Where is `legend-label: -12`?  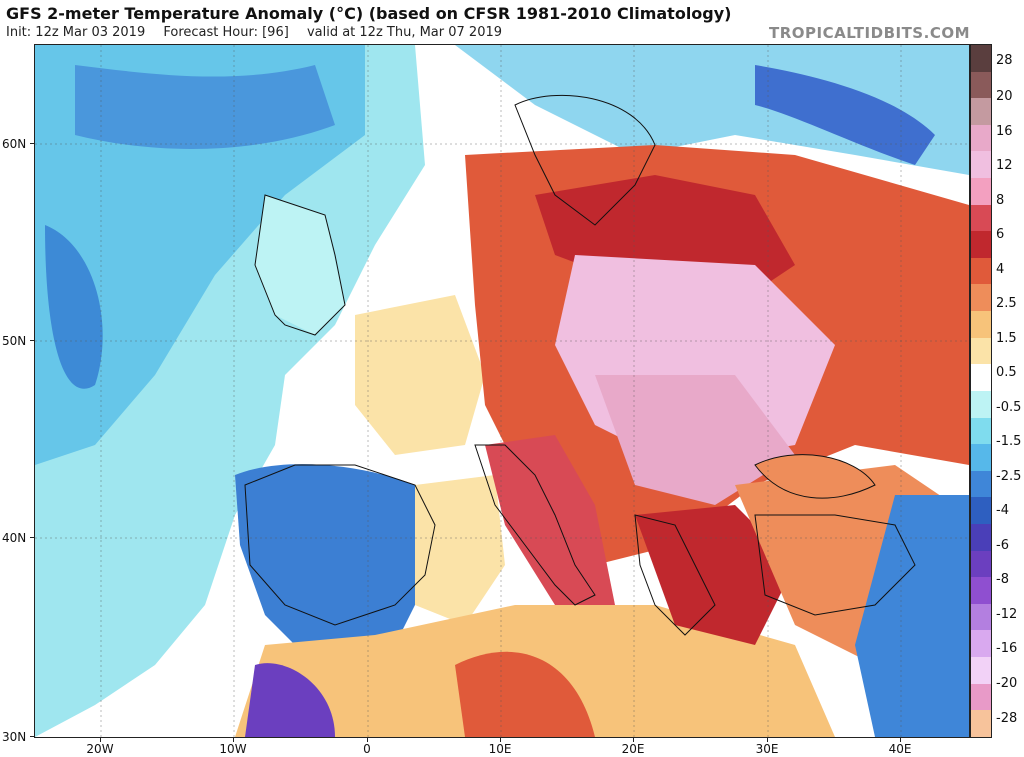 legend-label: -12 is located at coordinates (1007, 614).